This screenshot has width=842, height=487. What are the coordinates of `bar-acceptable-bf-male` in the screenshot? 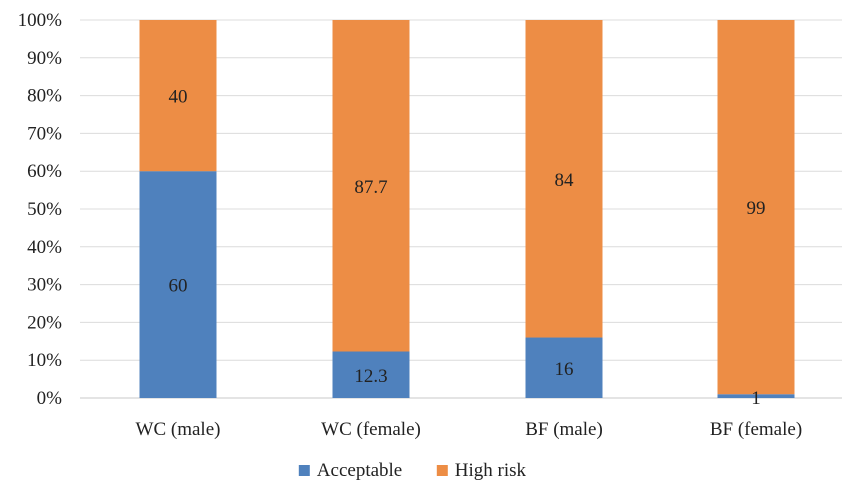 It's located at (564, 367).